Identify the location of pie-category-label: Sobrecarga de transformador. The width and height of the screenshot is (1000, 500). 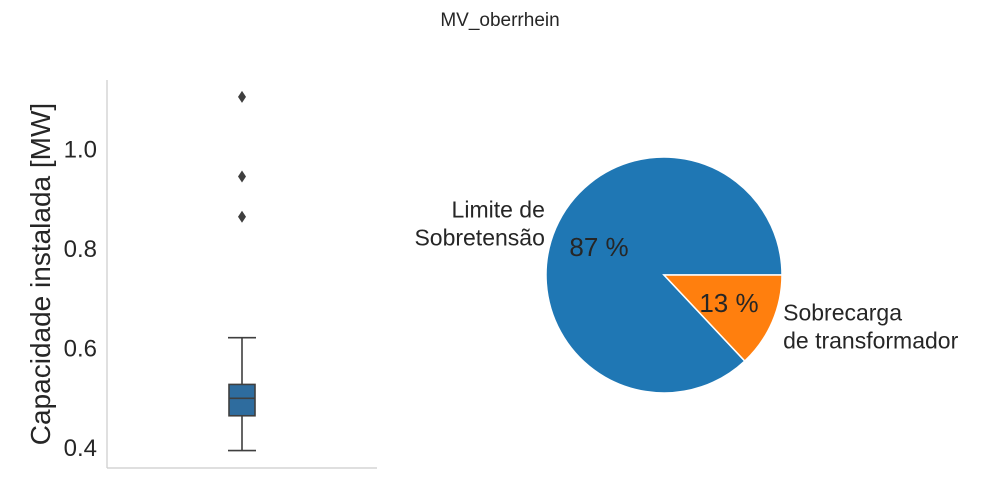
(870, 327).